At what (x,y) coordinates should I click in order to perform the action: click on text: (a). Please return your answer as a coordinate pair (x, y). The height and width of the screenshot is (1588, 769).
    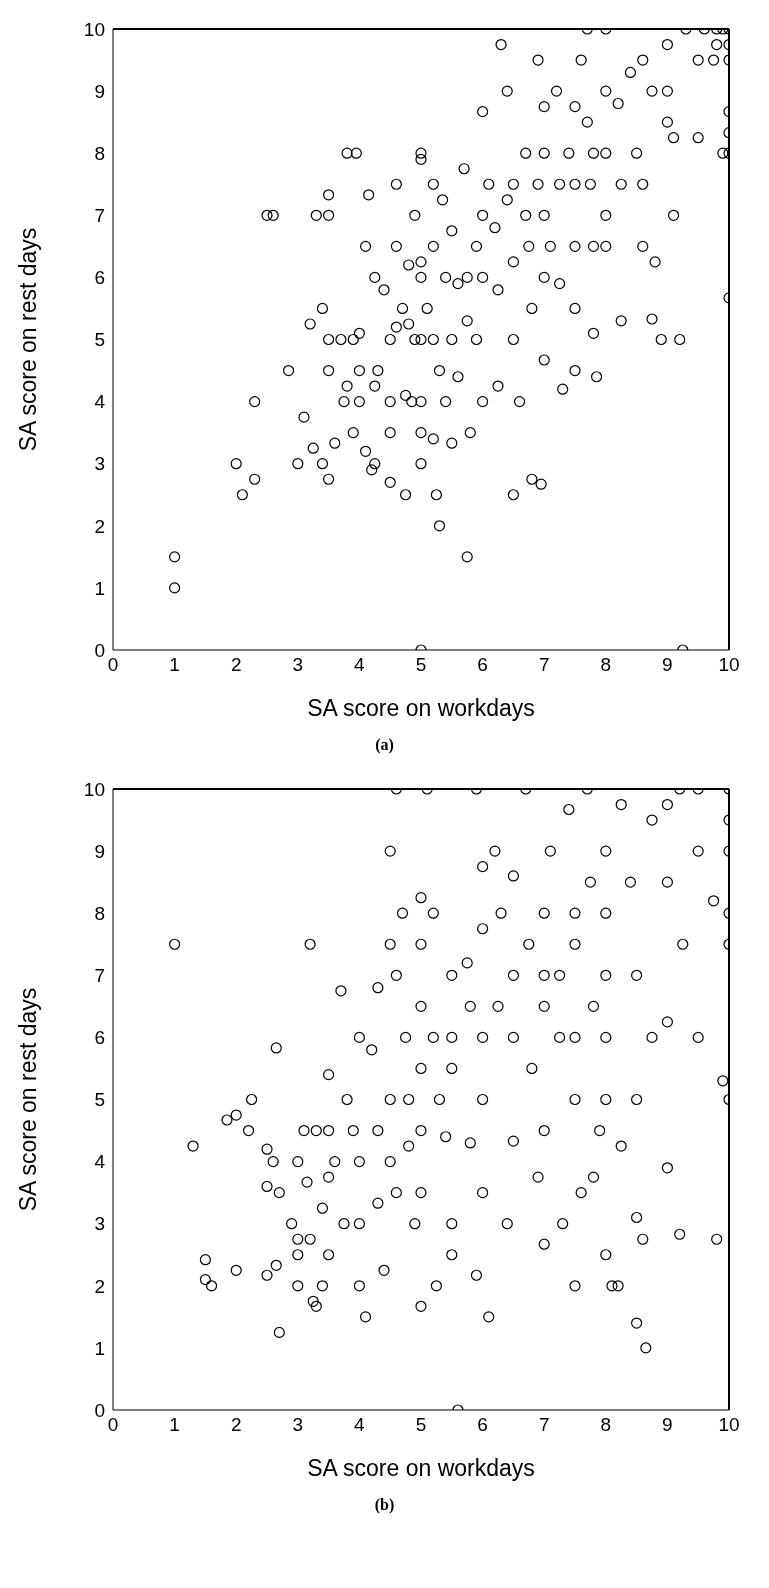
    Looking at the image, I should click on (384, 745).